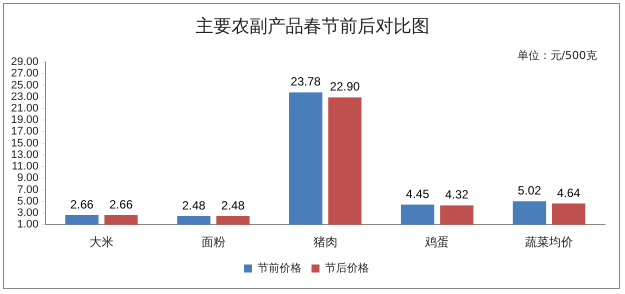 Image resolution: width=625 pixels, height=294 pixels. I want to click on legend-label: 节前价格, so click(280, 268).